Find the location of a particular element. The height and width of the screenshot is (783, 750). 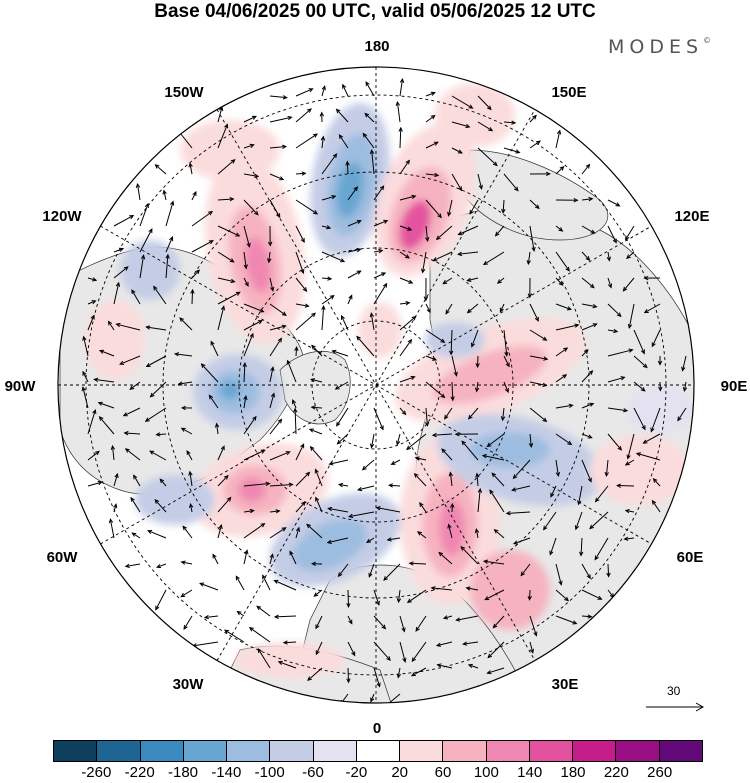

colorbar-tick-label: -260 is located at coordinates (96, 772).